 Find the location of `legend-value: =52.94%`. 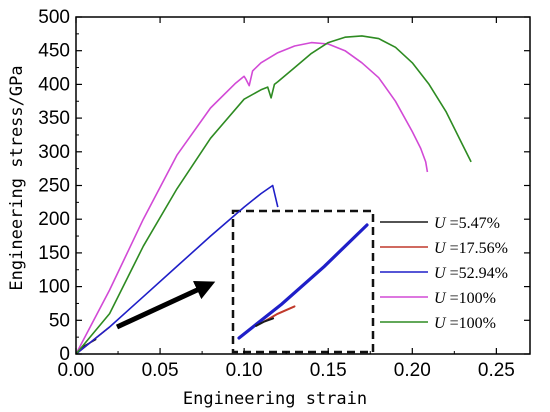

legend-value: =52.94% is located at coordinates (477, 273).